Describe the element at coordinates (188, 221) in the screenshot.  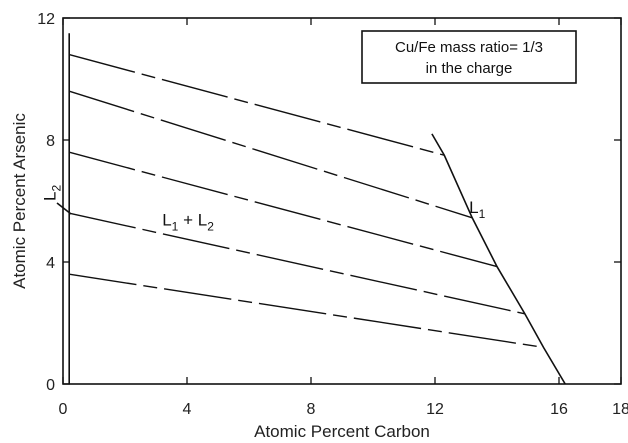
I see `region-label-two-phase: L1 + L2` at that location.